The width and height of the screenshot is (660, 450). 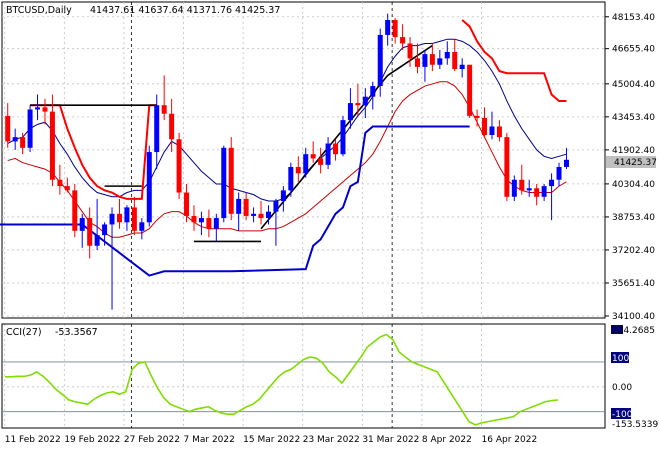 What do you see at coordinates (510, 440) in the screenshot?
I see `time-tick-label: 16 Apr 2022` at bounding box center [510, 440].